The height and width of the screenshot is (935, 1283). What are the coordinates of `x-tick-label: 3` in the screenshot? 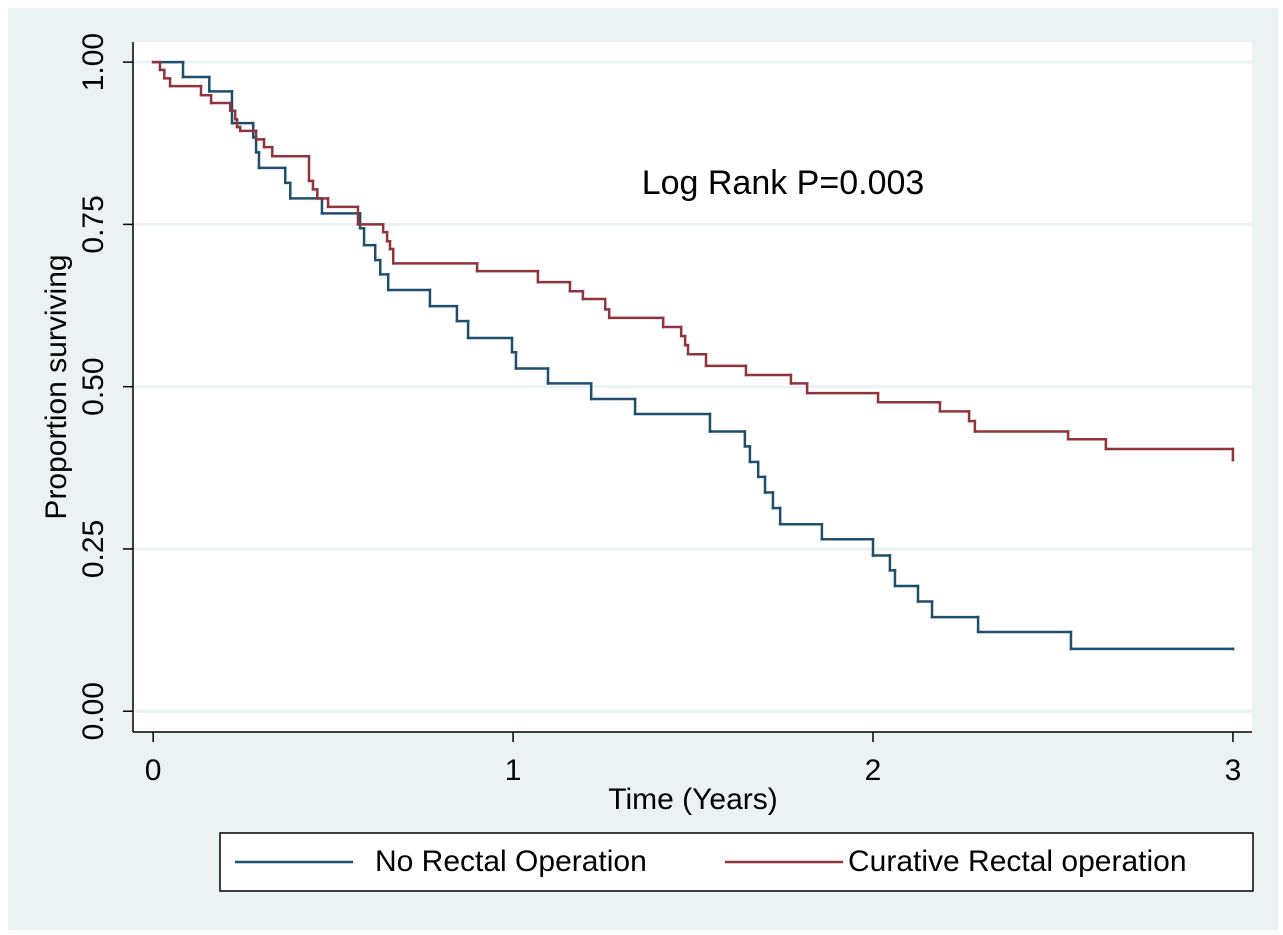 It's located at (1233, 770).